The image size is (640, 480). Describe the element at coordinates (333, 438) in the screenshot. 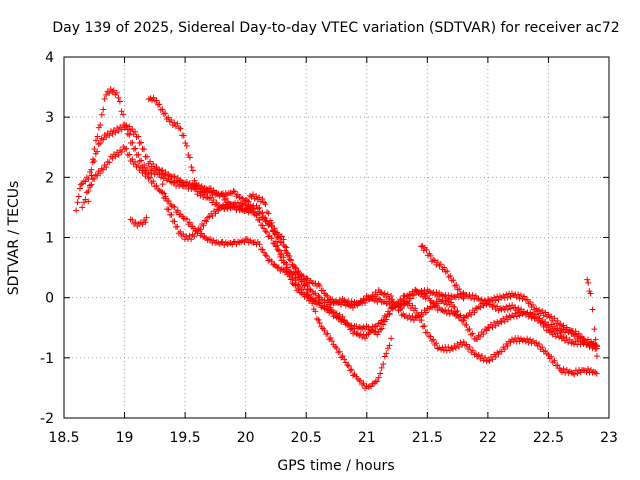

I see `x-tick-labels: 18.5 19 19.5 20 20.5 21 21.5 22 22.5 23` at that location.